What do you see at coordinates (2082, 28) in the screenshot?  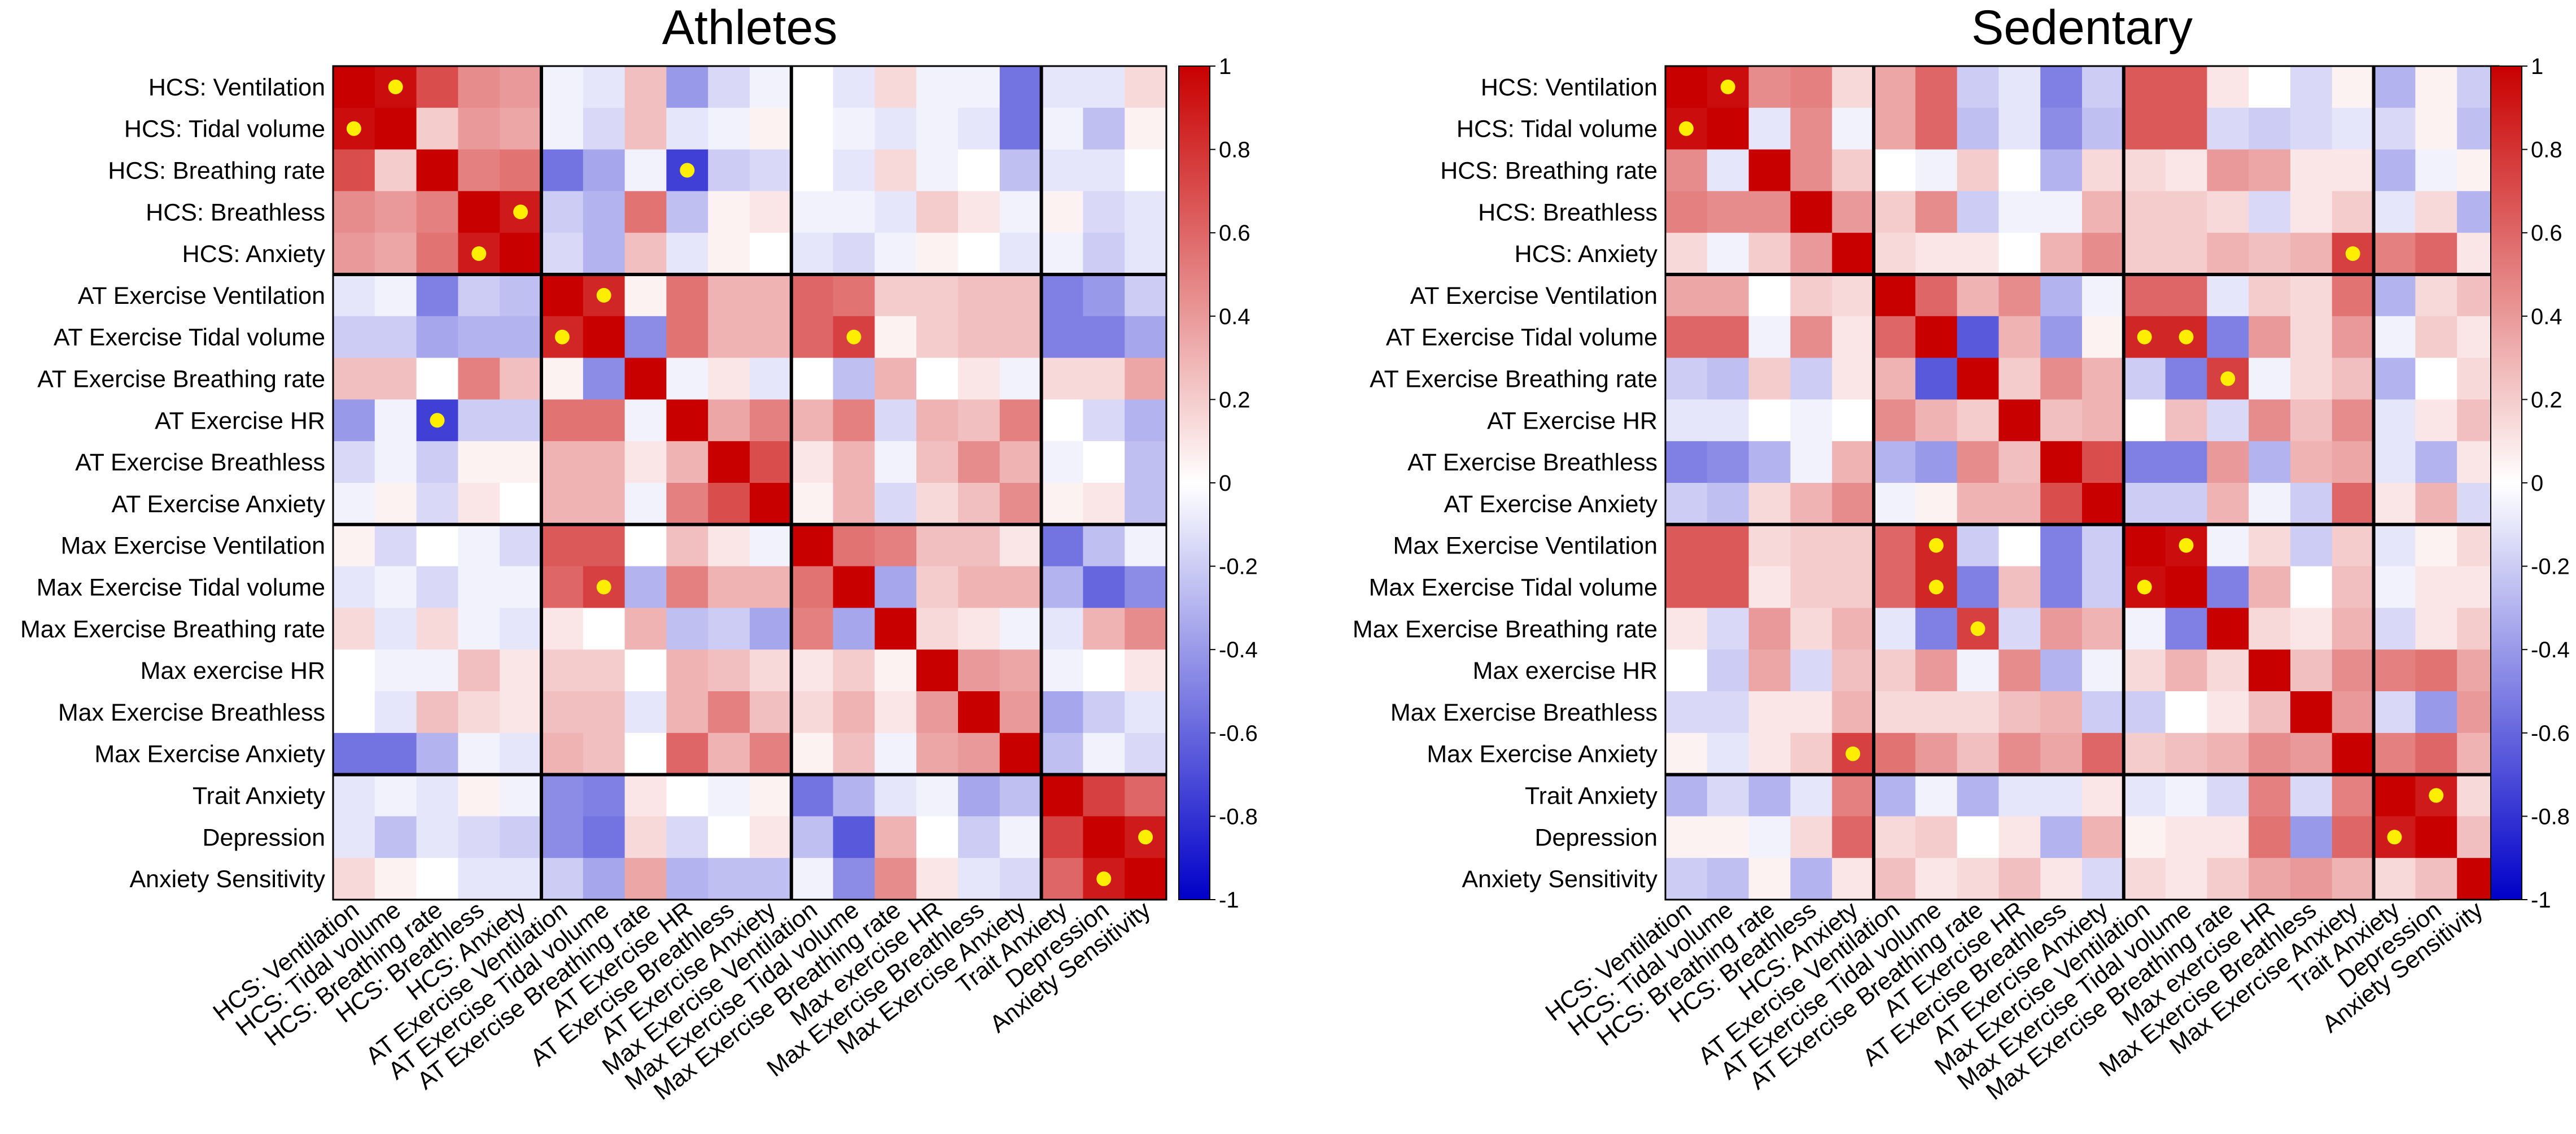 I see `chart-title: Sedentary` at bounding box center [2082, 28].